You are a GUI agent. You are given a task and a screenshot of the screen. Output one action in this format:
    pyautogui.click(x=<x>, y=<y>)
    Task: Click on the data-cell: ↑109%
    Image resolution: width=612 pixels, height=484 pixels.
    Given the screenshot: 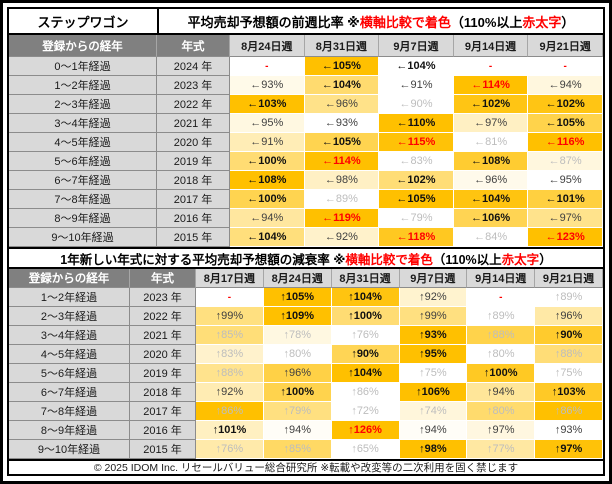 What is the action you would take?
    pyautogui.click(x=297, y=316)
    